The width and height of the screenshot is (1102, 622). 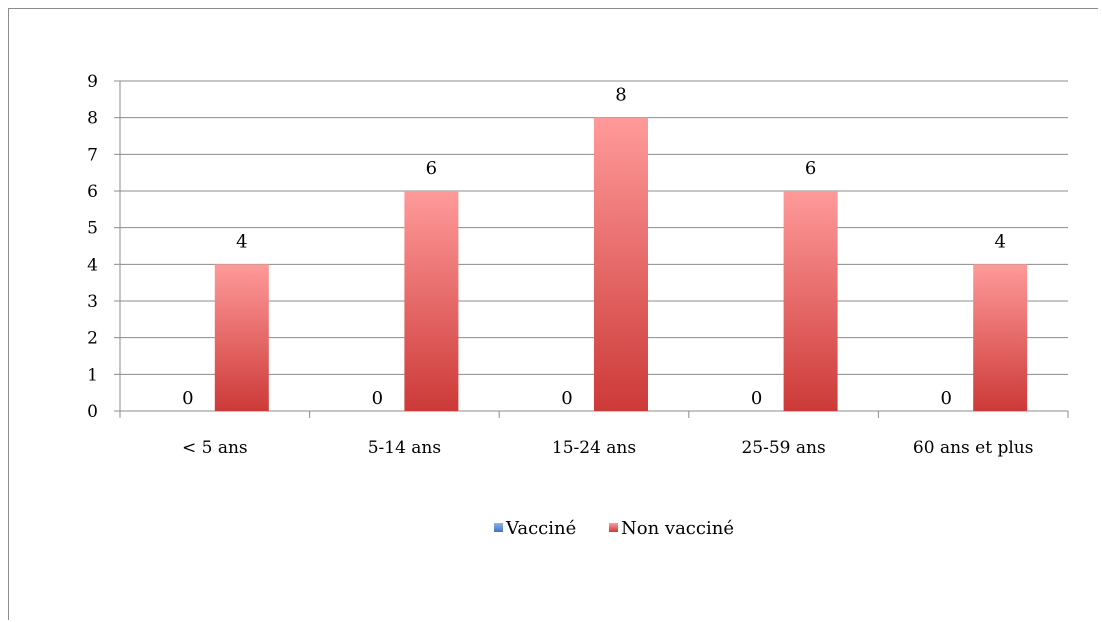 What do you see at coordinates (92, 412) in the screenshot?
I see `y-tick-label: 0` at bounding box center [92, 412].